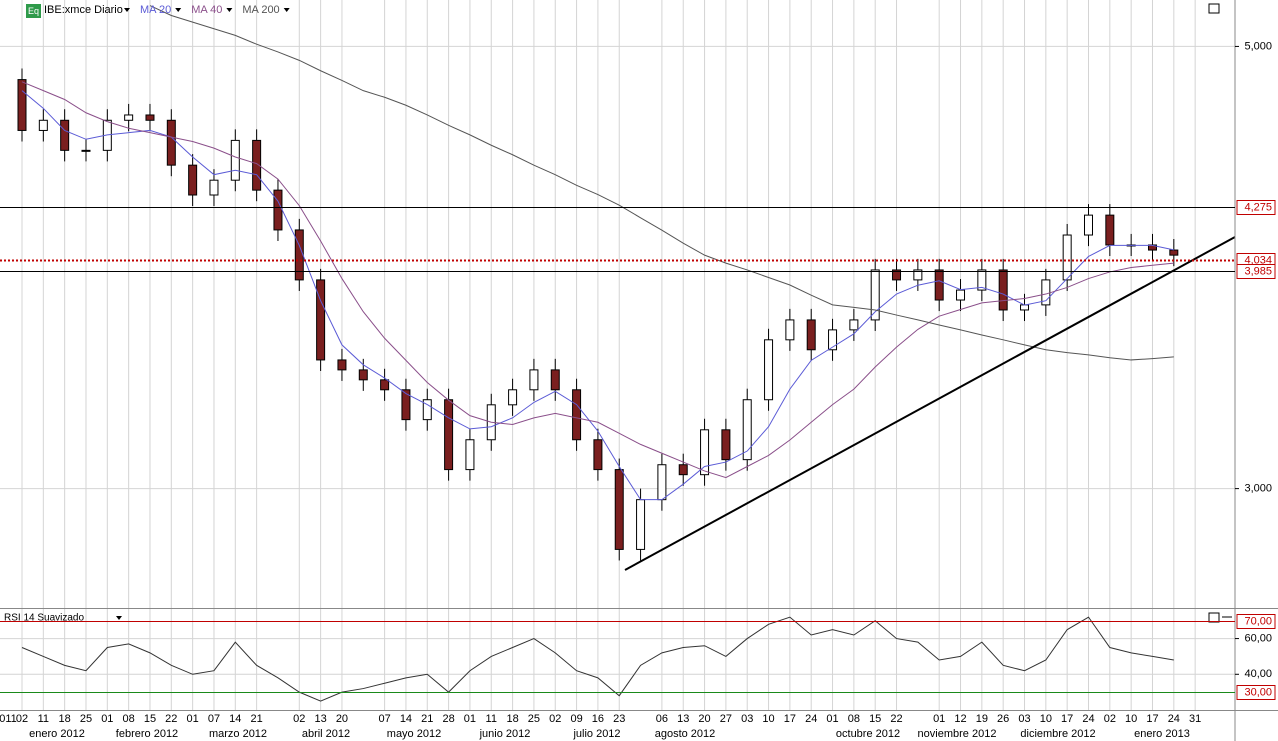 The width and height of the screenshot is (1278, 741). I want to click on month-label: abril 2012, so click(326, 734).